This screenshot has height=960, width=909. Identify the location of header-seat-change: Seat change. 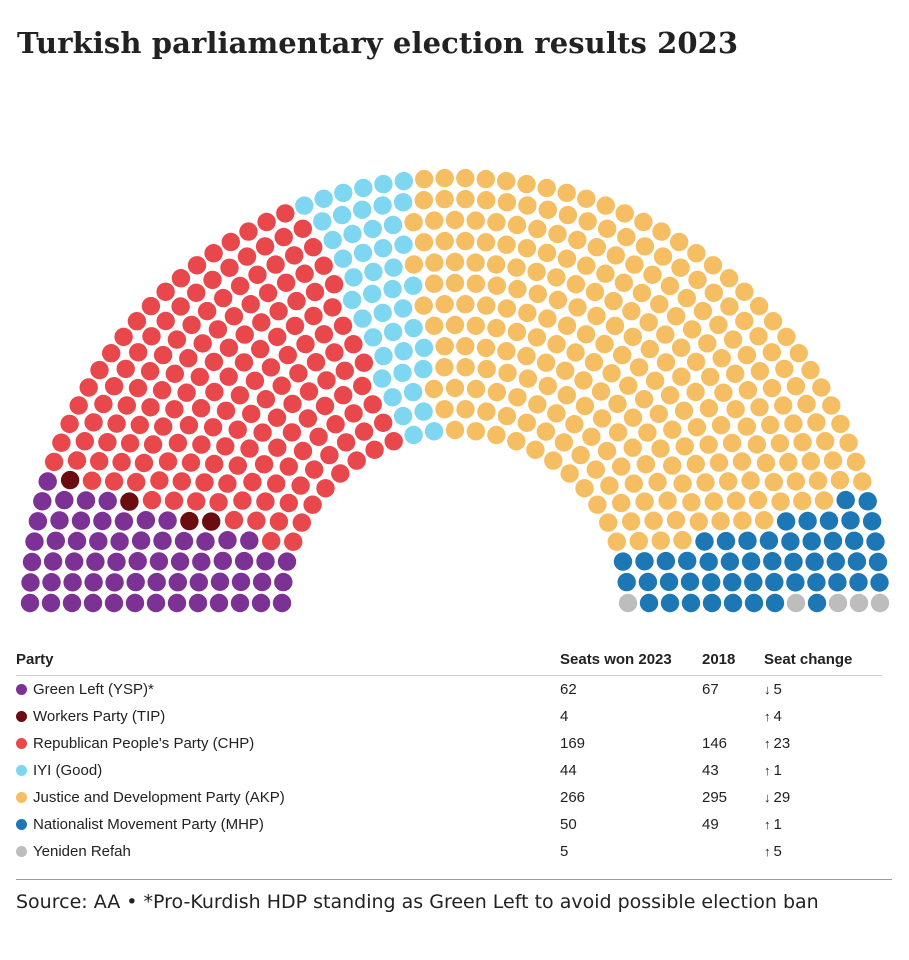
(823, 660).